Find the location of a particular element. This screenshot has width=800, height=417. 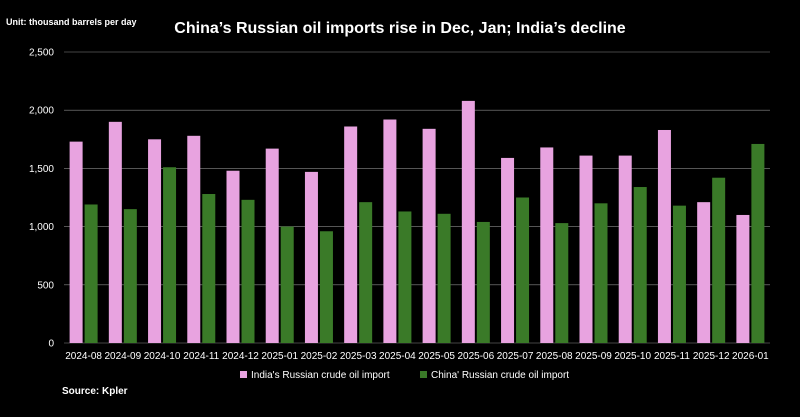

source-note: Source: Kpler is located at coordinates (95, 391).